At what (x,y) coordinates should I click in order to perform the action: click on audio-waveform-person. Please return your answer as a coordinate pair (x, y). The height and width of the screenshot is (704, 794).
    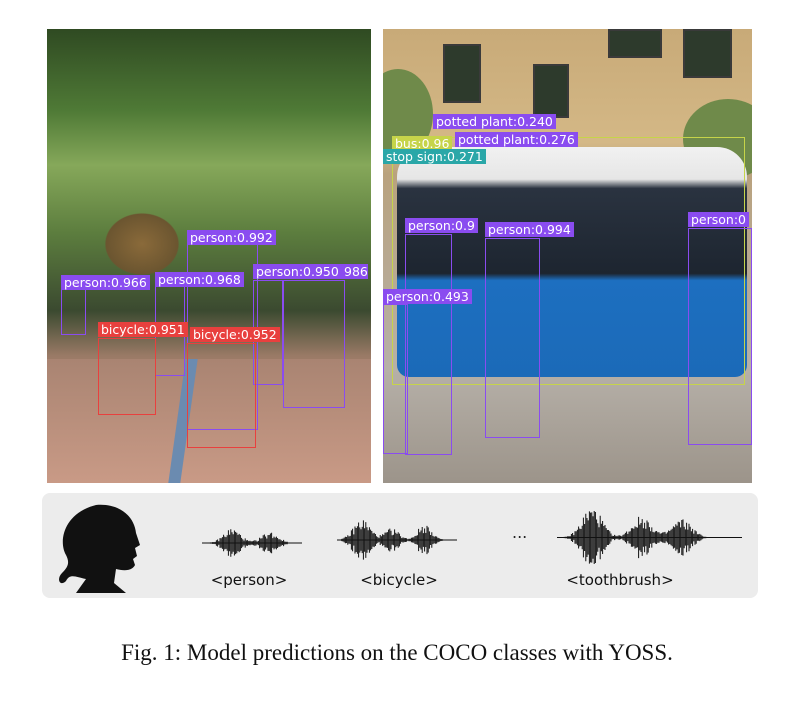
    Looking at the image, I should click on (252, 543).